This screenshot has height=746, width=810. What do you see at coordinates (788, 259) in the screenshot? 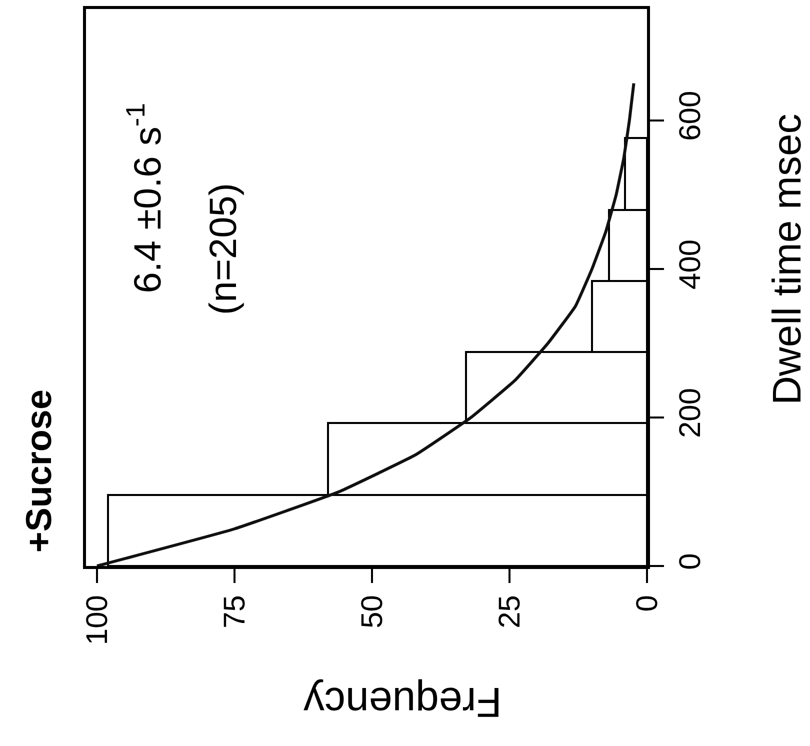
I see `y-axis-title: Dwell time msec` at bounding box center [788, 259].